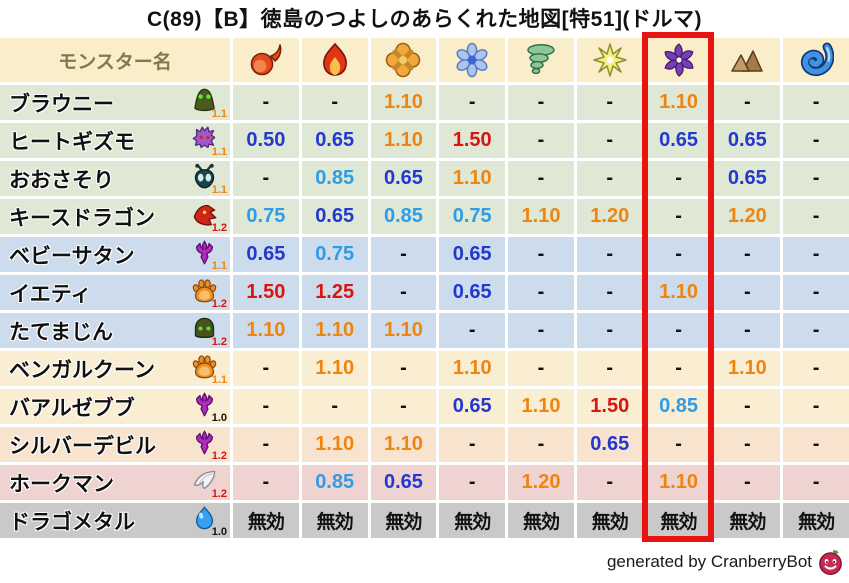 The image size is (849, 583). Describe the element at coordinates (72, 408) in the screenshot. I see `monster-name: バアルゼブブ` at that location.